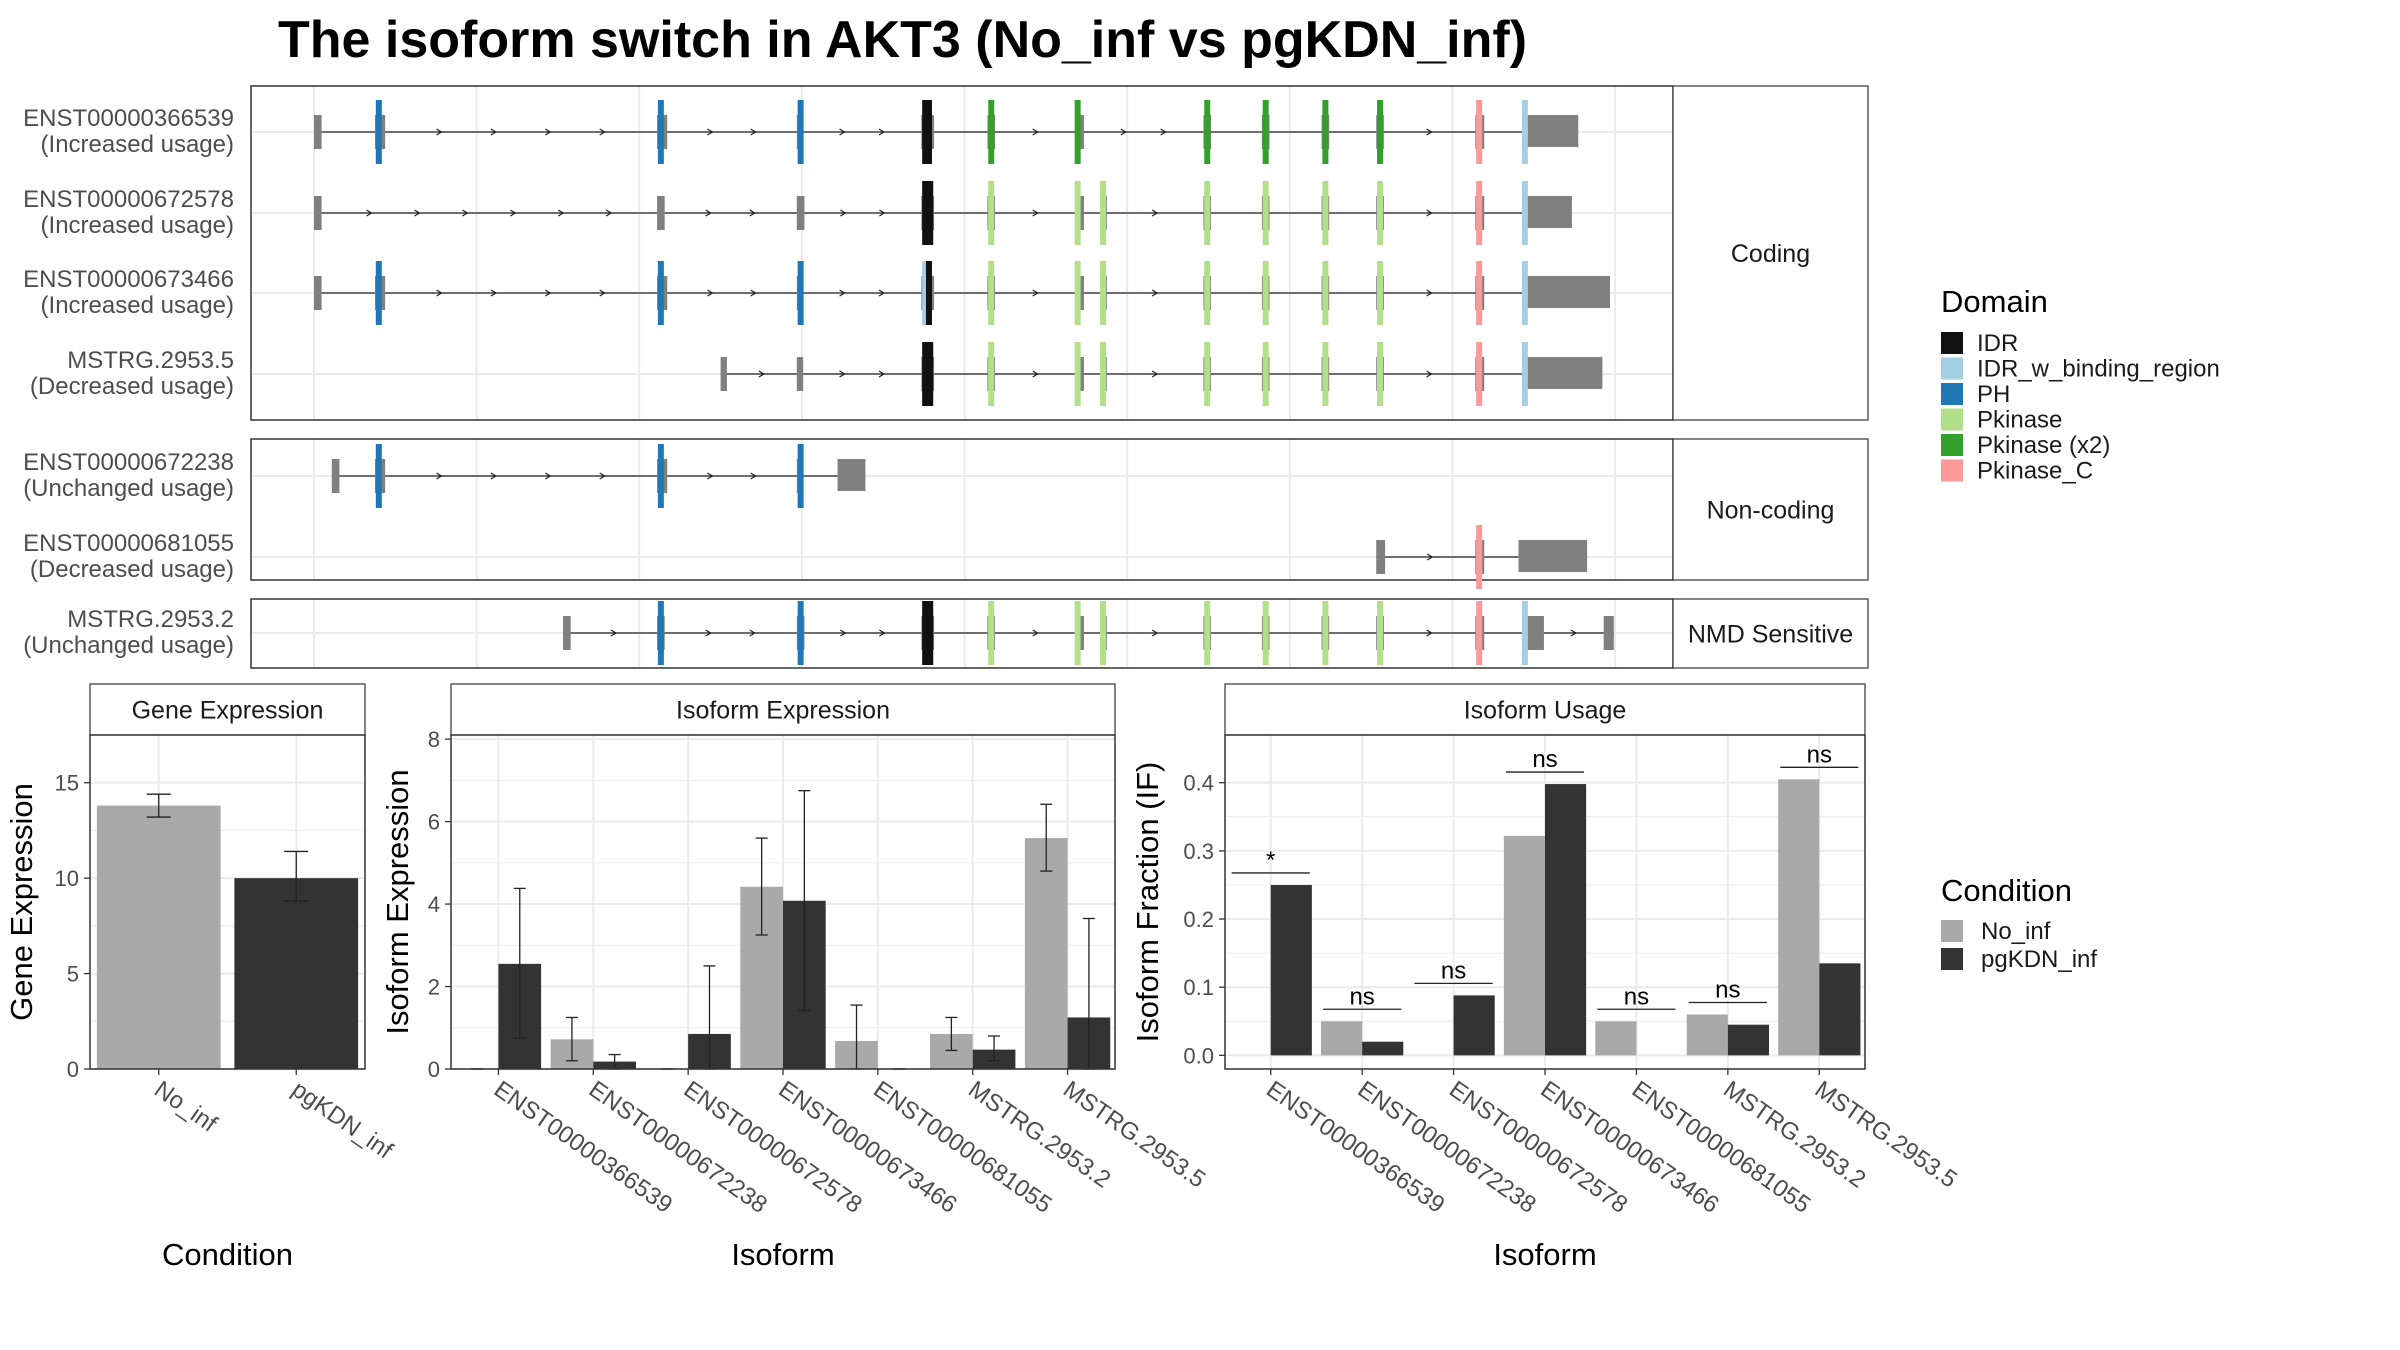  I want to click on y-tick-label: 4, so click(434, 904).